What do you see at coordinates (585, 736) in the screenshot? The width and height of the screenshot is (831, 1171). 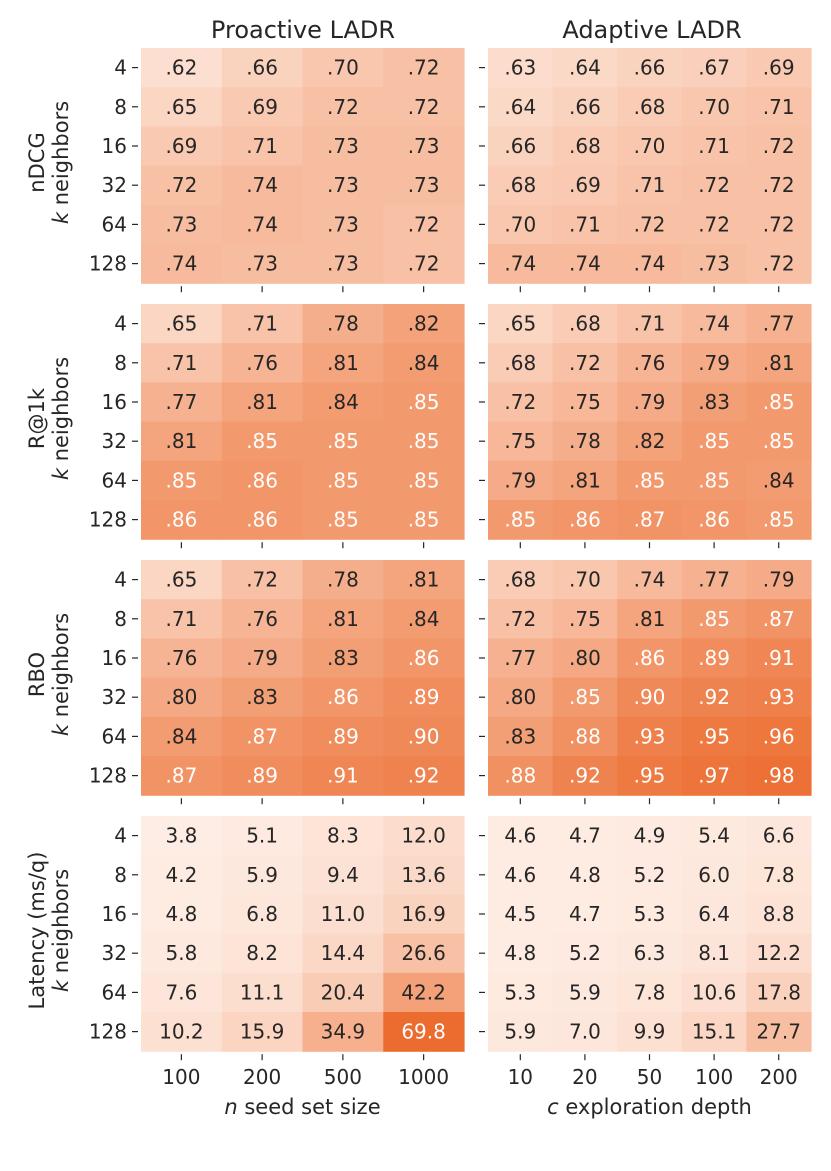 I see `cell-value: .88` at bounding box center [585, 736].